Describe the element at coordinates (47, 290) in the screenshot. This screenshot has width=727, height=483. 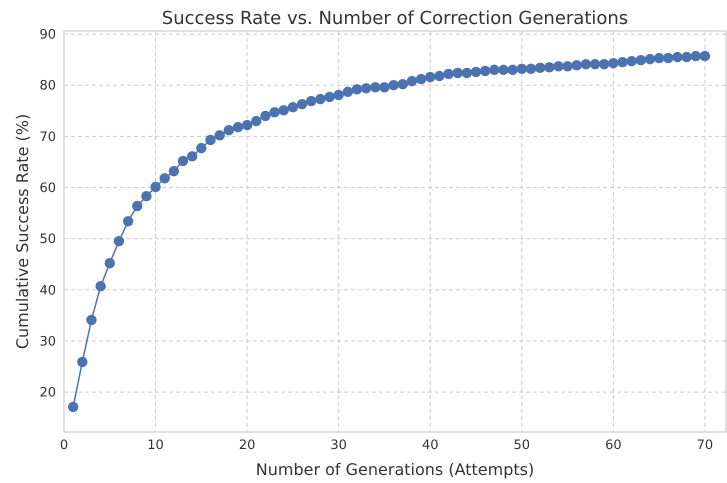
I see `y-tick-label: 40` at that location.